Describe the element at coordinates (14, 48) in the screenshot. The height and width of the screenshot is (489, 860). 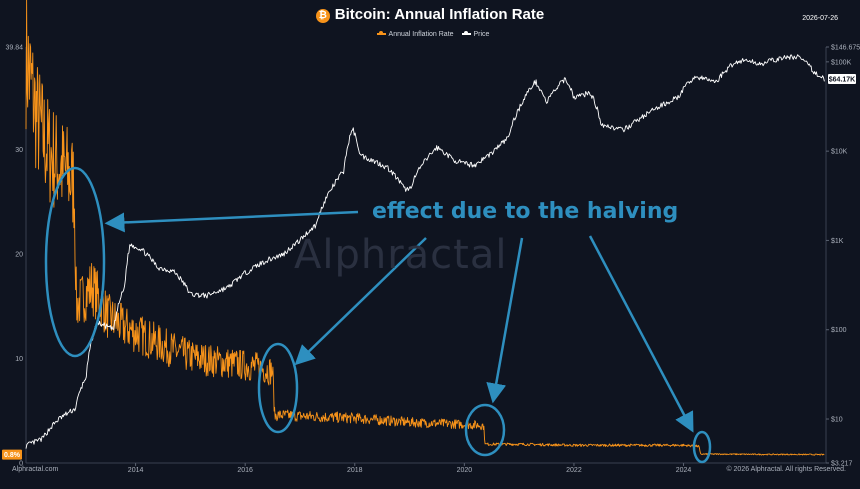
I see `left-tick-label: 39.84` at that location.